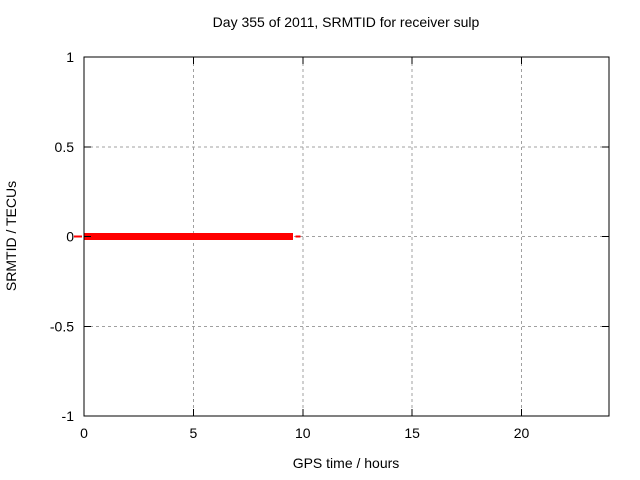 Image resolution: width=640 pixels, height=480 pixels. I want to click on x-tick-label: 5, so click(193, 433).